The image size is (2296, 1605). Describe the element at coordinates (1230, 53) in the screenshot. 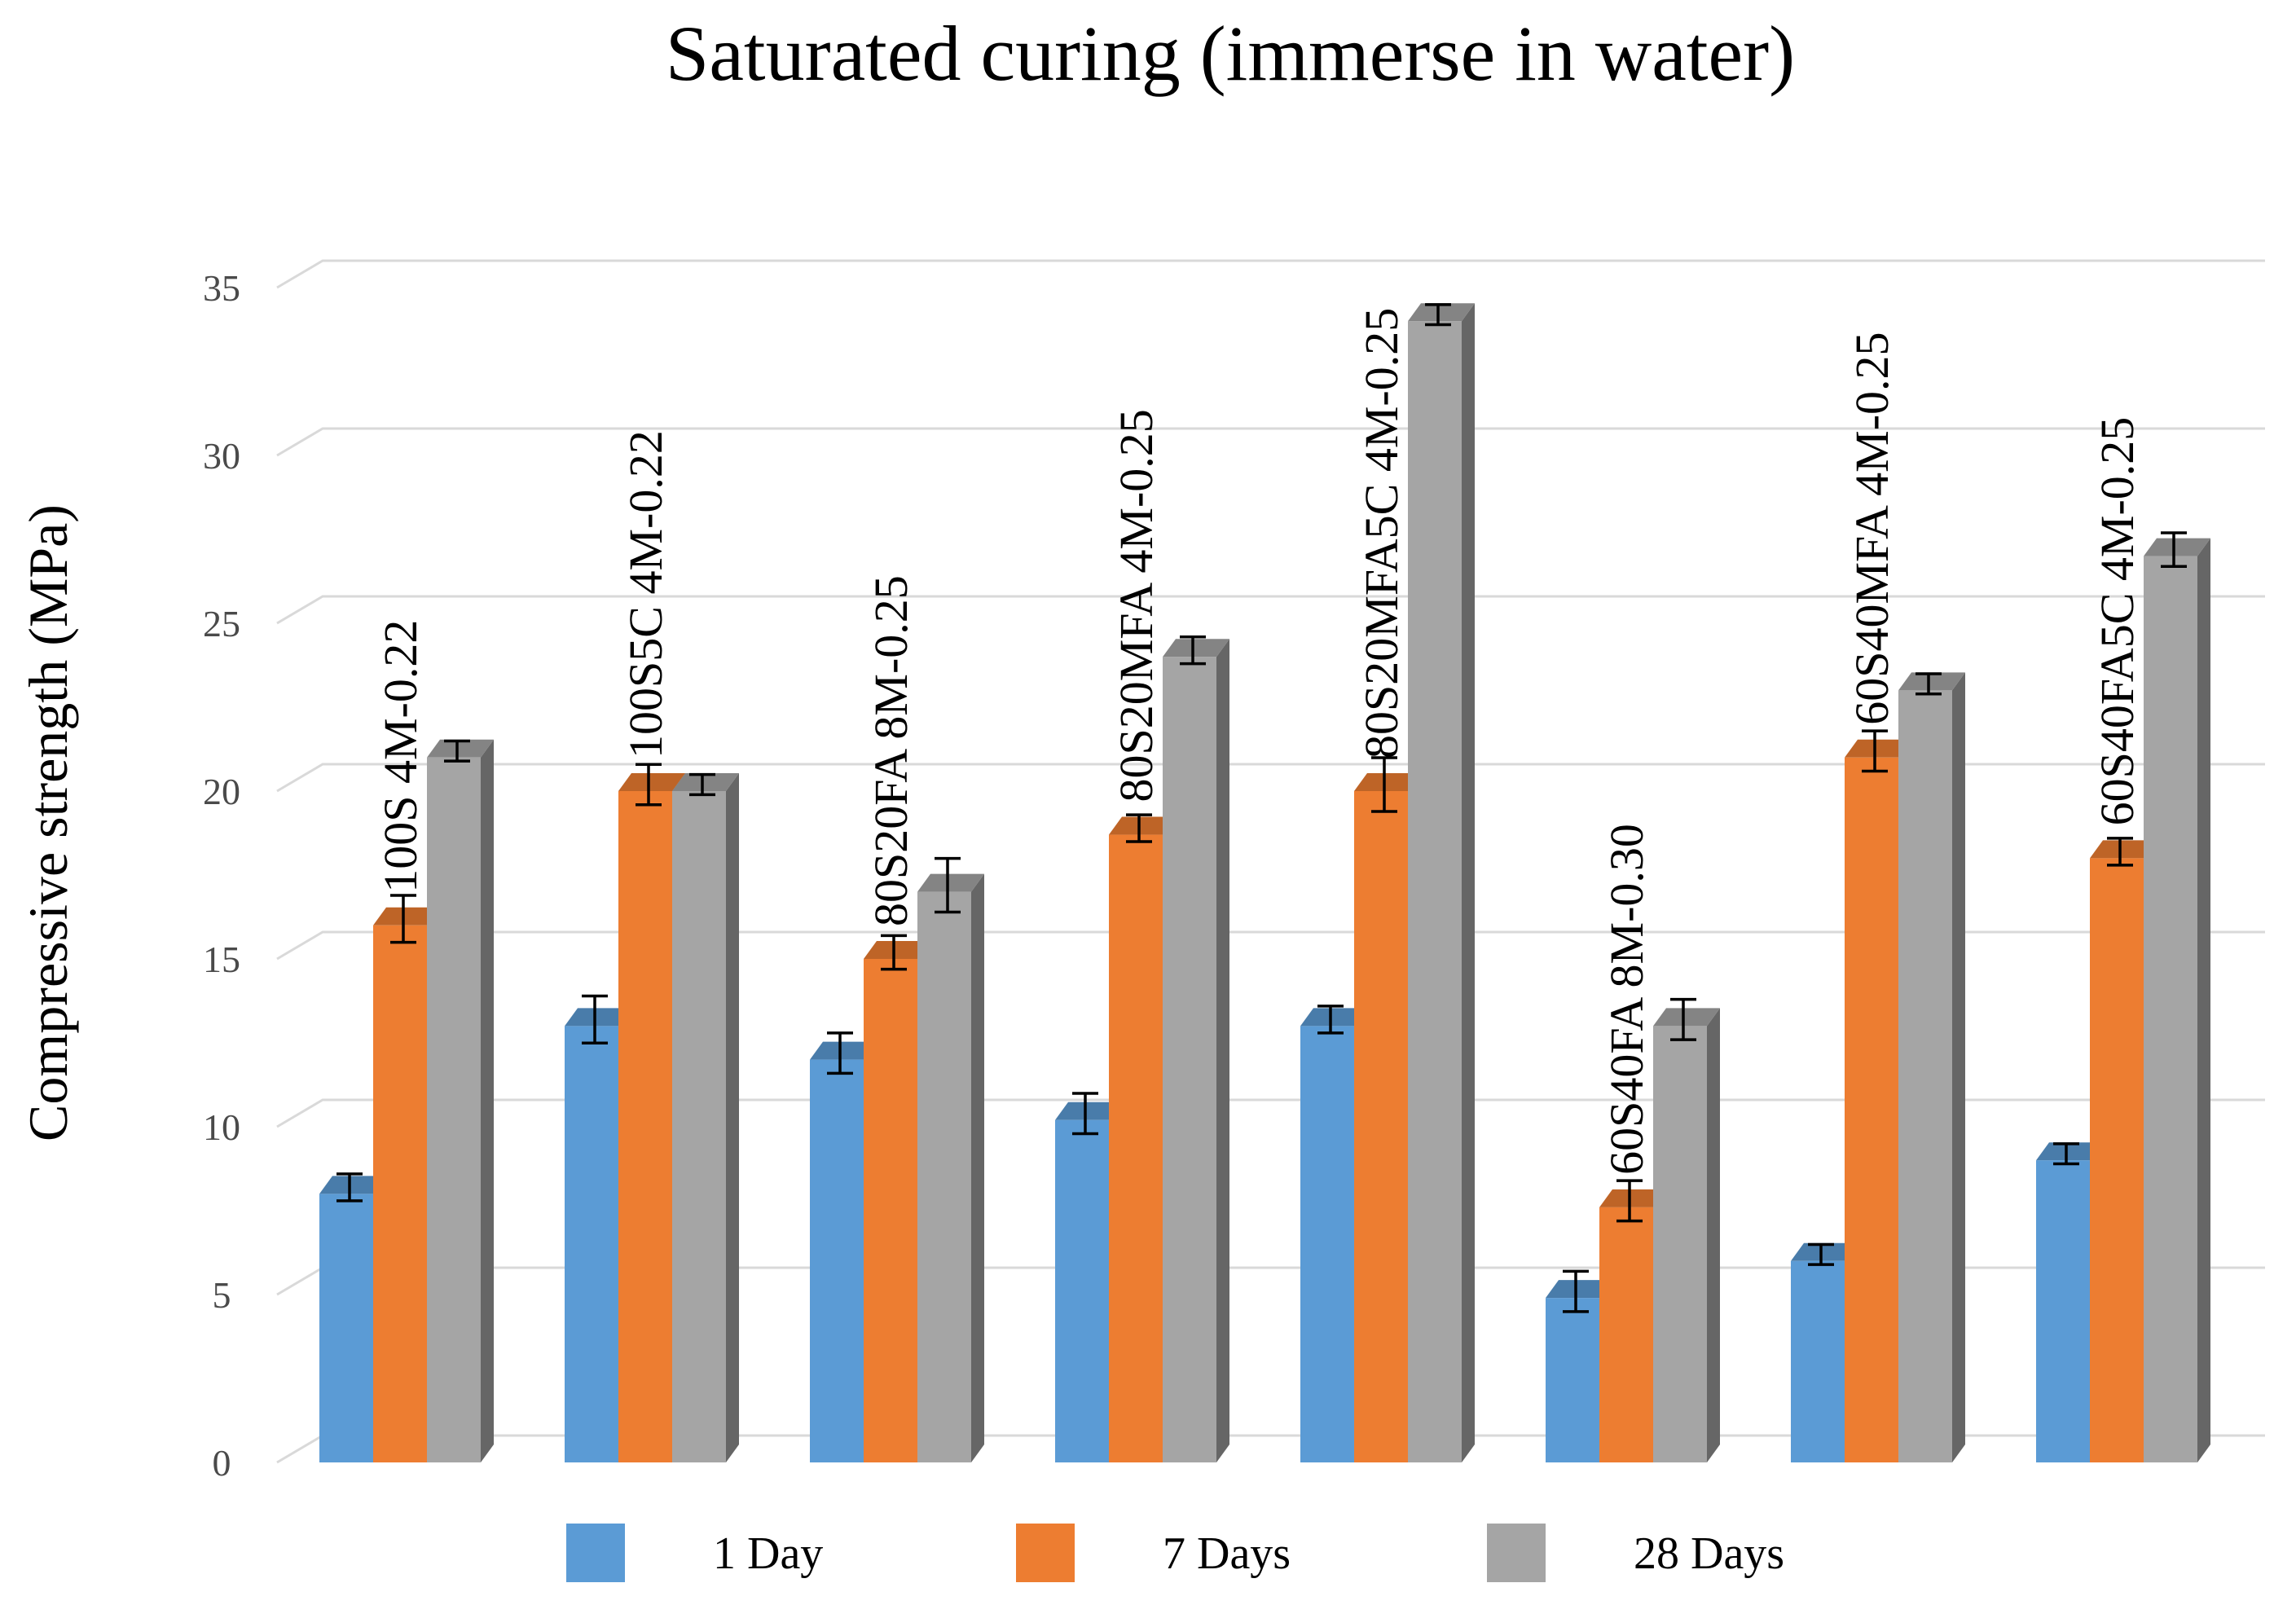

I see `chart-title: Saturated curing (immerse in water)` at that location.